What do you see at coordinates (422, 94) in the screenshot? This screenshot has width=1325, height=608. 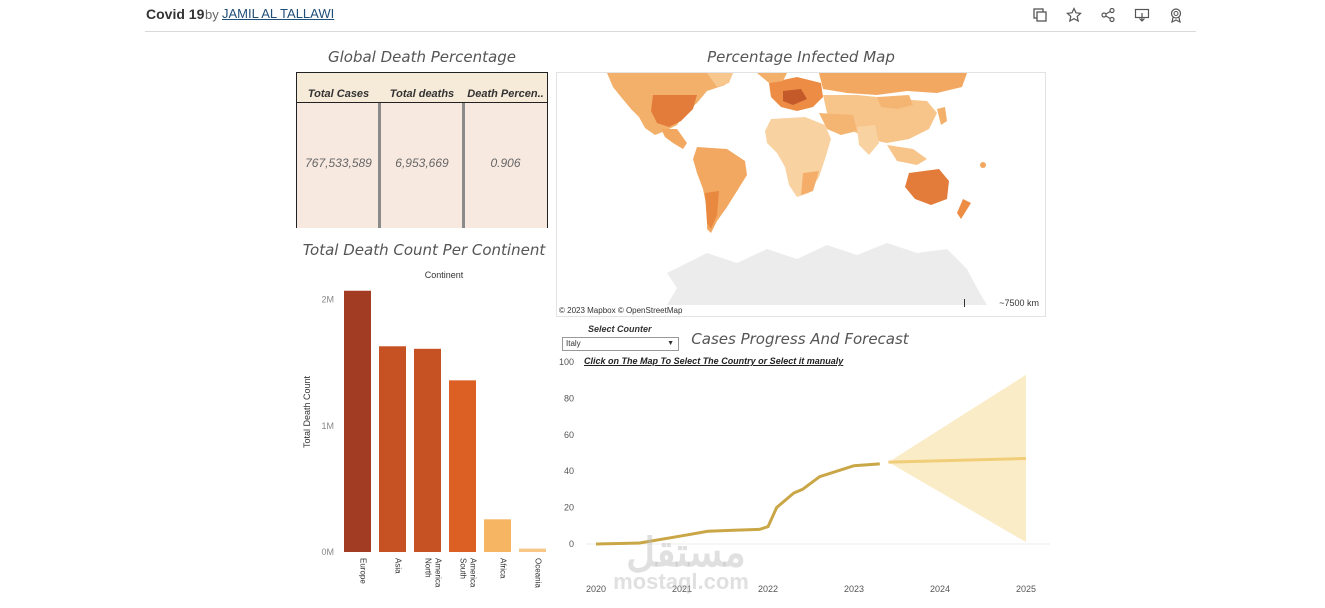 I see `kpi-header: Total deaths` at bounding box center [422, 94].